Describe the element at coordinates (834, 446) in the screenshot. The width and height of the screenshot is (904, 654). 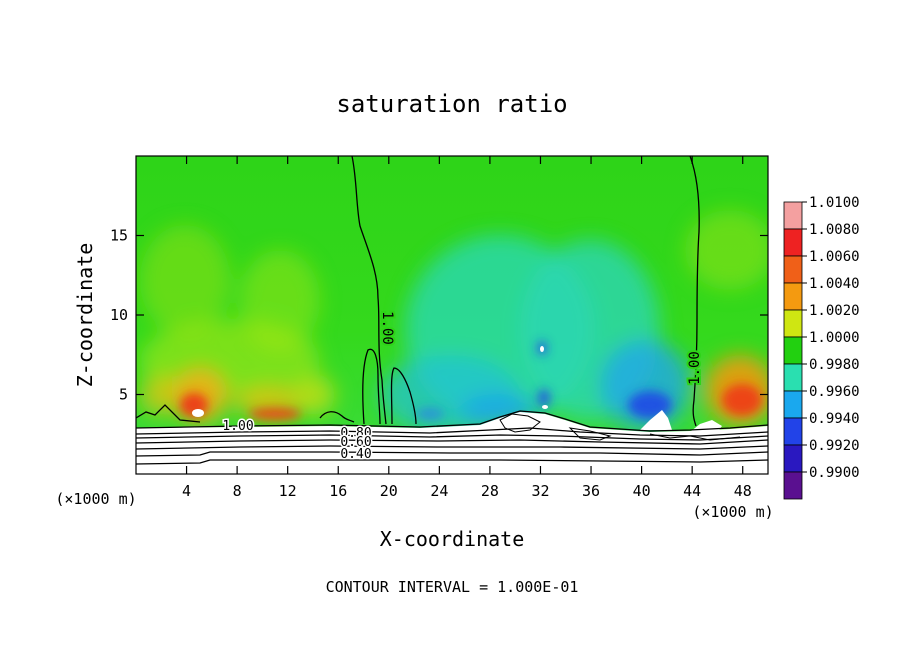
I see `colorbar-label: 0.9920` at that location.